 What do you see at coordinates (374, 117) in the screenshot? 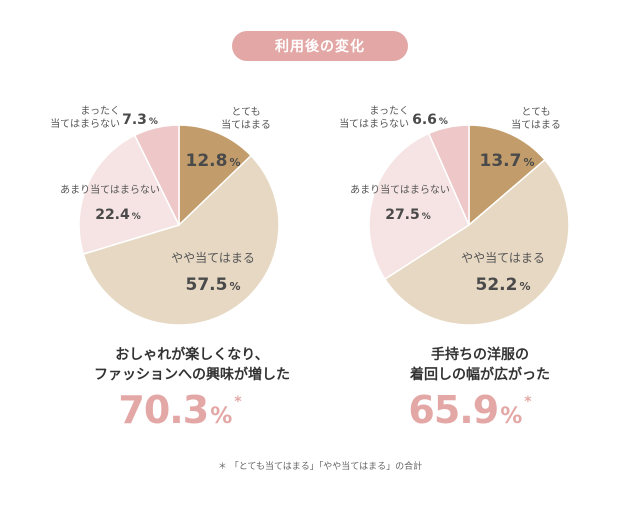
I see `pie-right-label-mattaku: まったく当てはまらない` at bounding box center [374, 117].